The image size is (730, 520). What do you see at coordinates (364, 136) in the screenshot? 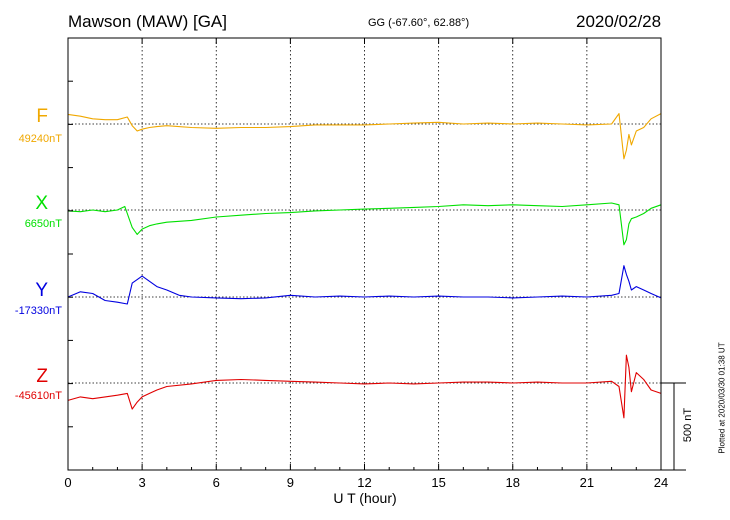
I see `series-line-f` at bounding box center [364, 136].